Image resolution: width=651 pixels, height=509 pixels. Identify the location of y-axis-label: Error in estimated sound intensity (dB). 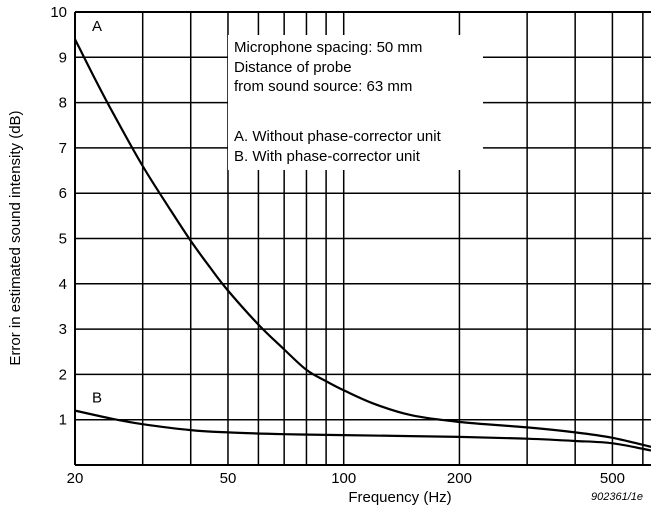
(15, 237).